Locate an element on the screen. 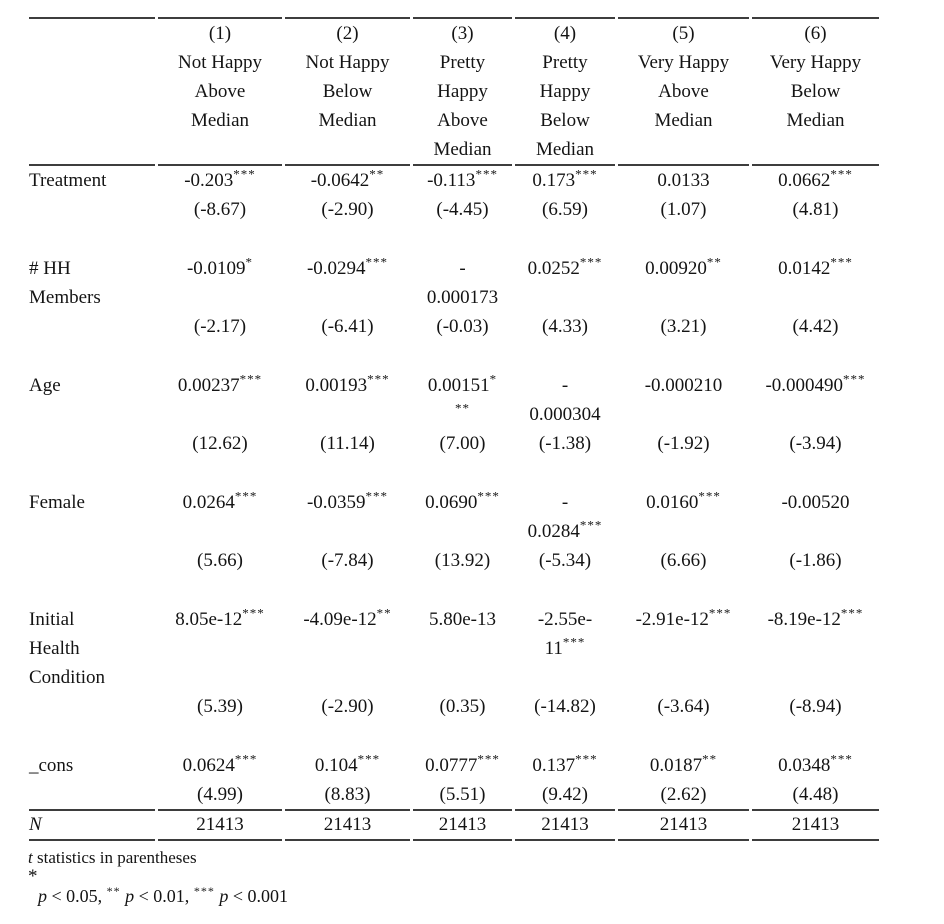  cell-line: (2) is located at coordinates (347, 33).